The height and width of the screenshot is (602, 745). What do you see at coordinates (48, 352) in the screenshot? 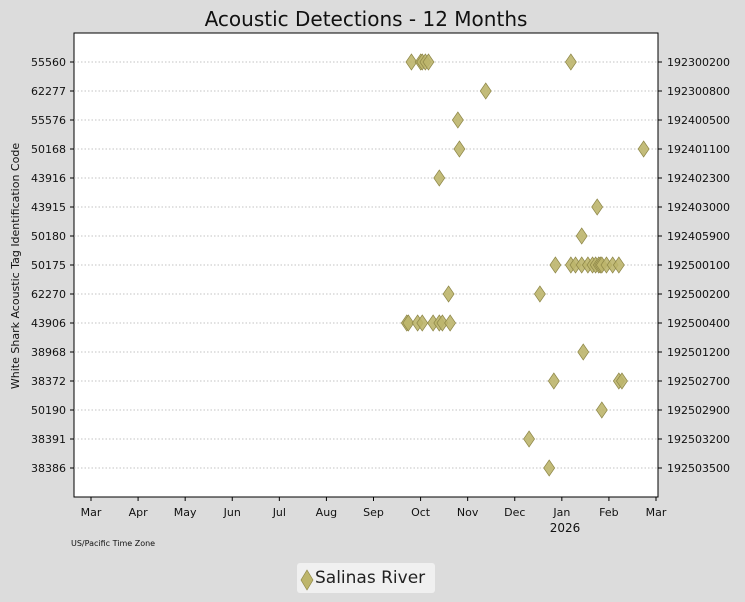
I see `y-tick-label-left: 38968` at bounding box center [48, 352].